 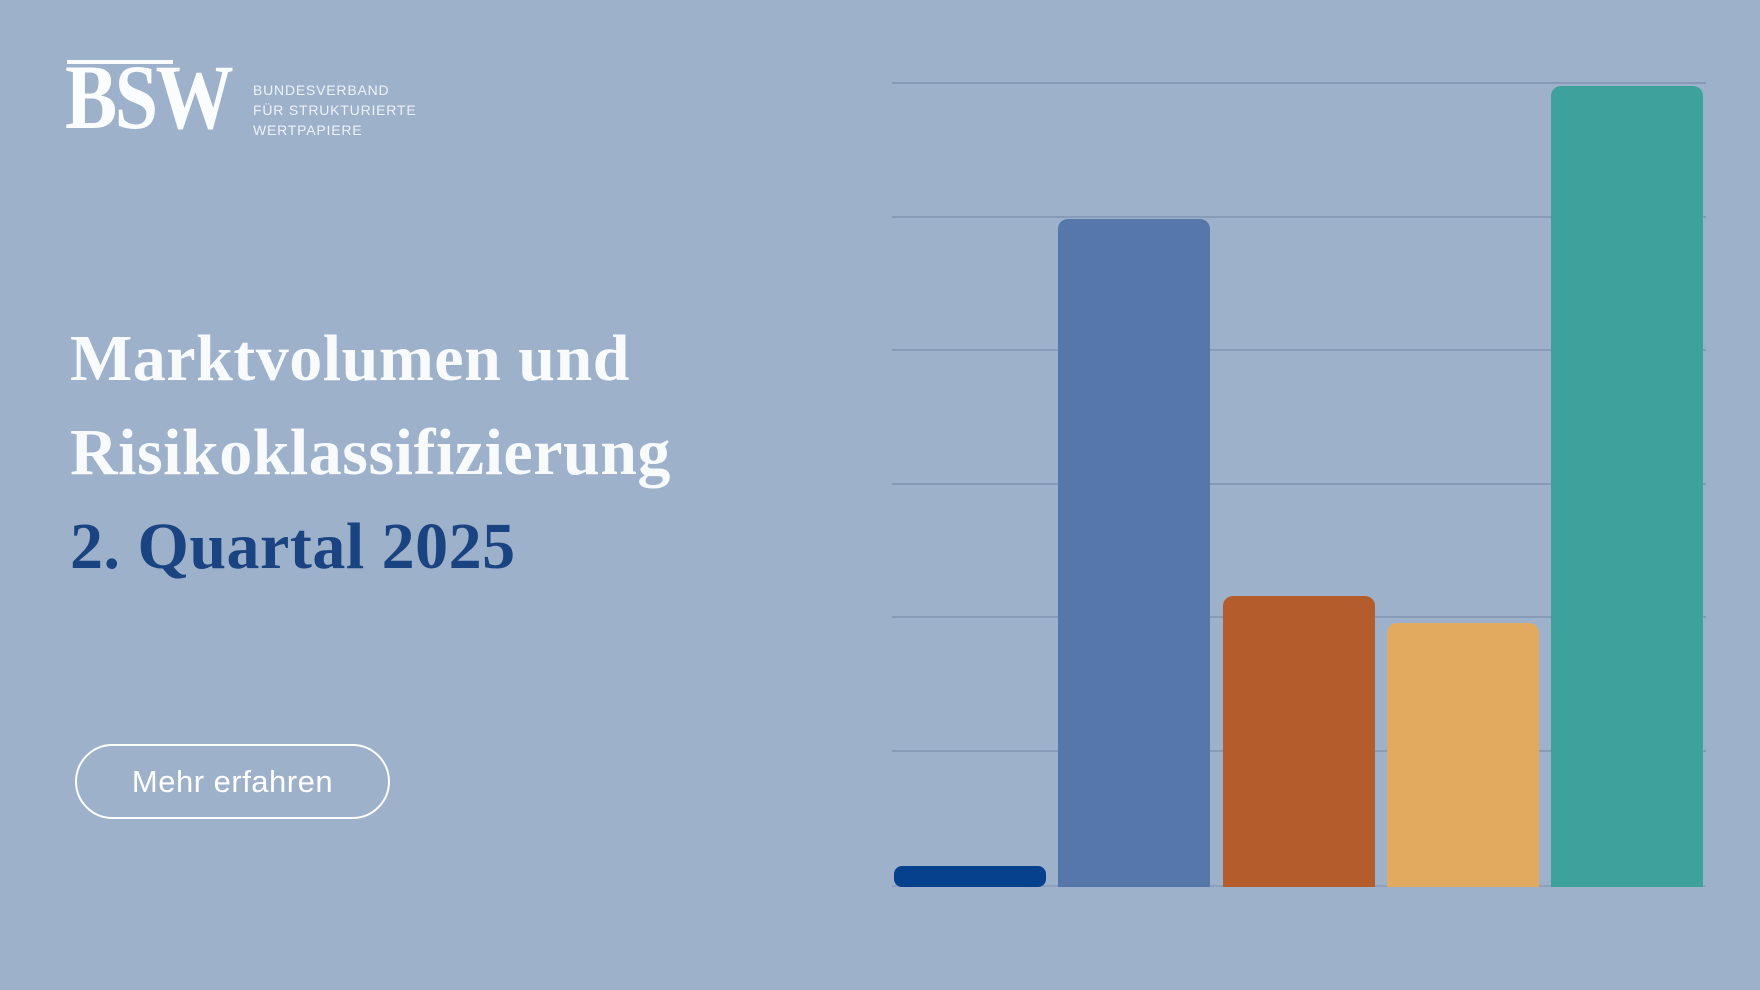 I want to click on mehr-erfahren-button: Mehr erfahren, so click(x=232, y=781).